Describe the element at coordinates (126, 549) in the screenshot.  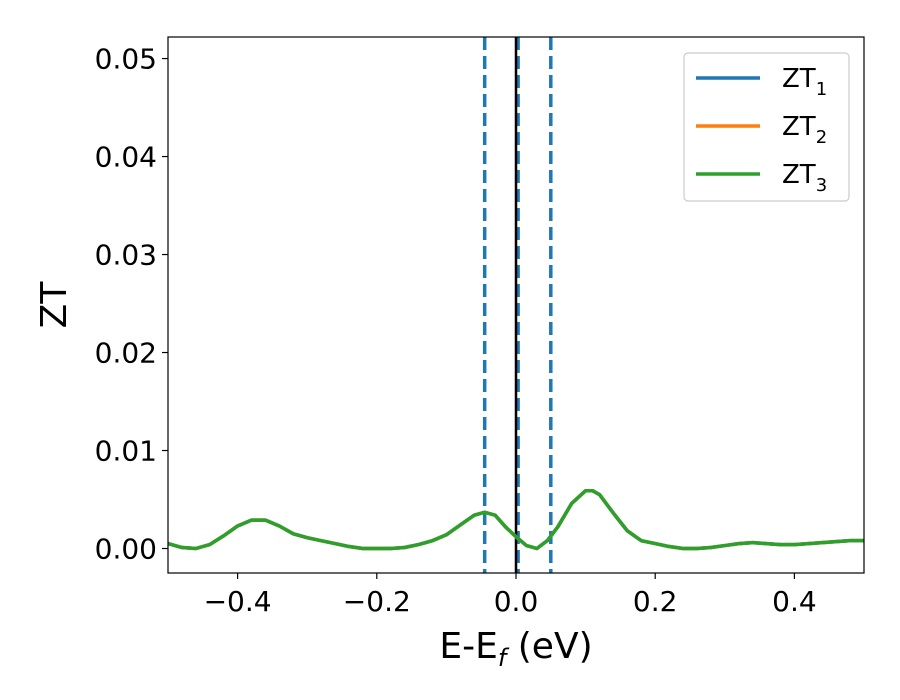
I see `y-tick-label: 0.00` at that location.